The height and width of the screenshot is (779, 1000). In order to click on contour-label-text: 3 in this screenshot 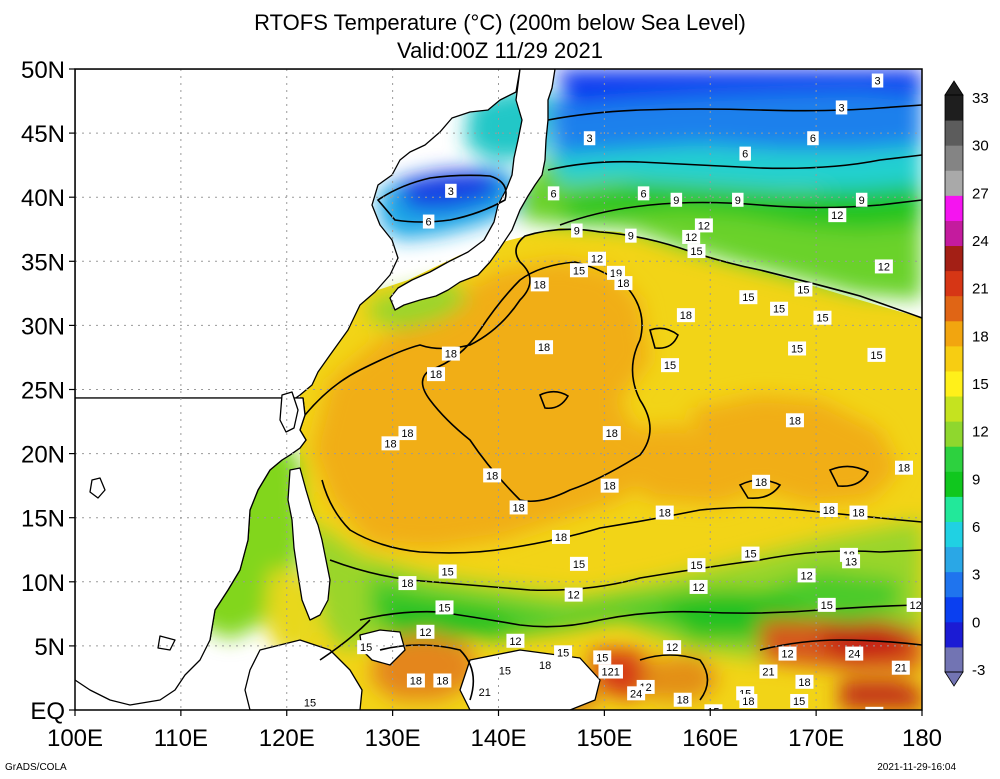, I will do `click(841, 108)`.